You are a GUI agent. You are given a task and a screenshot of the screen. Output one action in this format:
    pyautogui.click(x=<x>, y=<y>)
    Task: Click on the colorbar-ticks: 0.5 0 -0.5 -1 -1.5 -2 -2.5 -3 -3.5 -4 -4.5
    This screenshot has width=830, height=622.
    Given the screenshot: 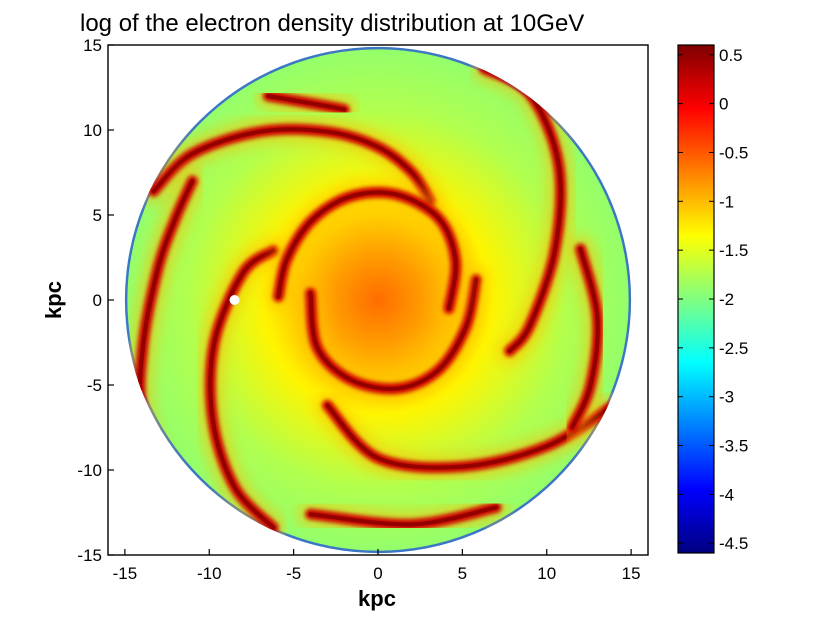 What is the action you would take?
    pyautogui.click(x=713, y=299)
    